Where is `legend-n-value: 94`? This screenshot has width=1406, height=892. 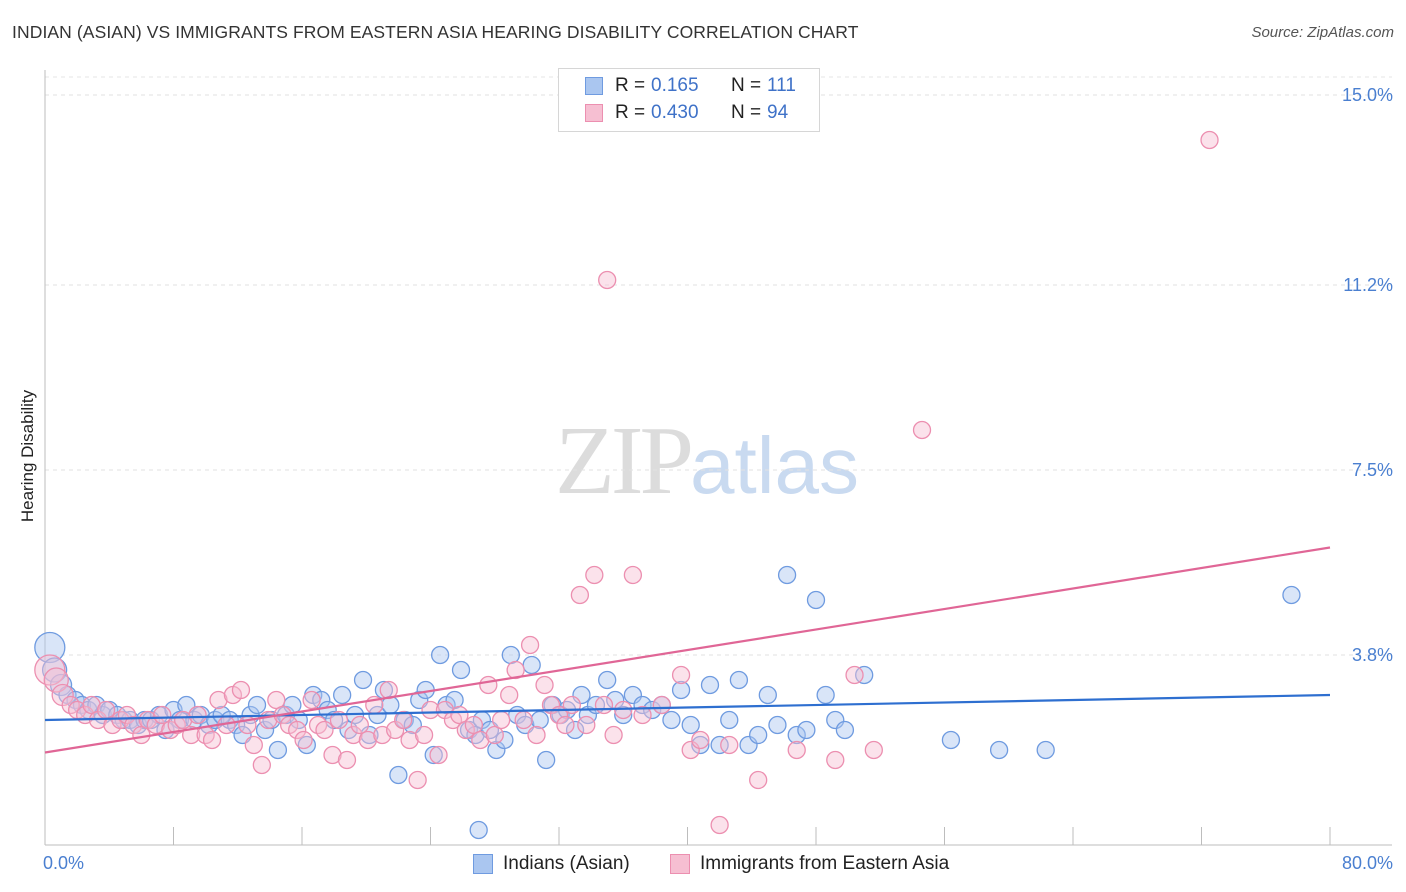 legend-n-value: 94 is located at coordinates (778, 112).